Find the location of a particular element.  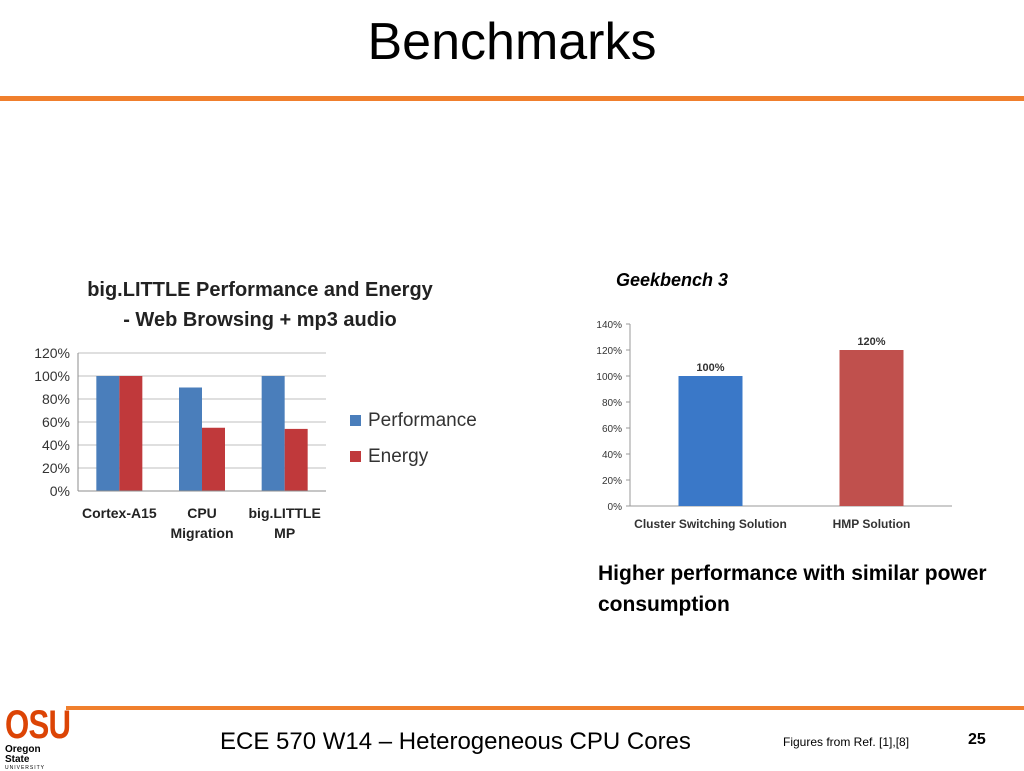

chart2-ytick-label: 80% is located at coordinates (612, 403).